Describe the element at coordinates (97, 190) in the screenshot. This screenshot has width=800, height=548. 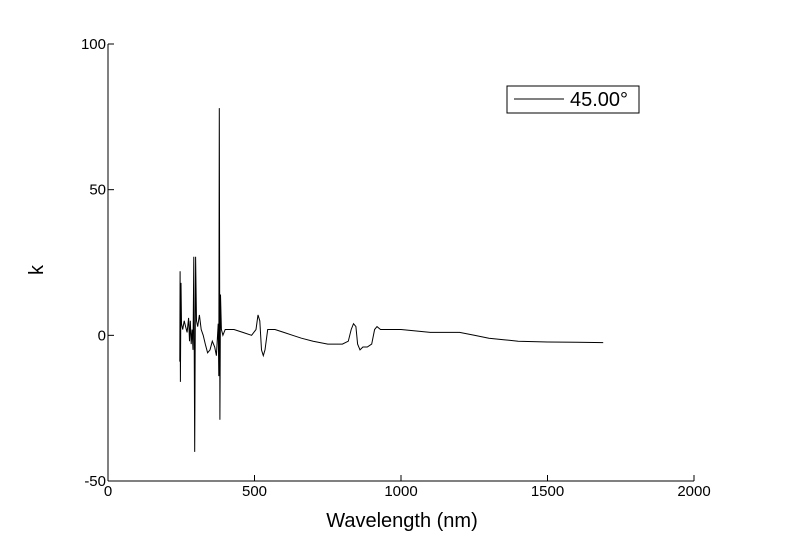
I see `y-tick-label: 50` at that location.